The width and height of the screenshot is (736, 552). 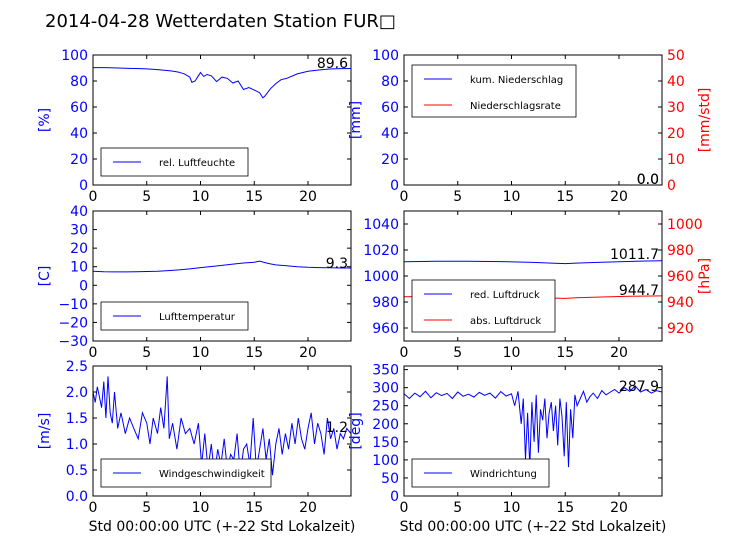 I want to click on x-tick-label-winddirection-2: 10, so click(x=512, y=508).